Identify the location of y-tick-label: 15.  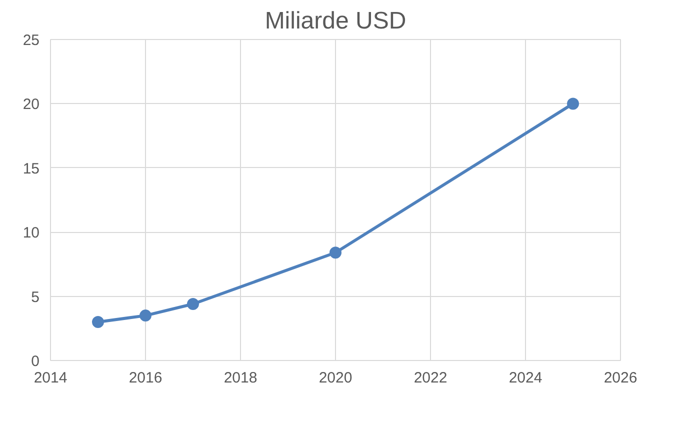
(31, 169).